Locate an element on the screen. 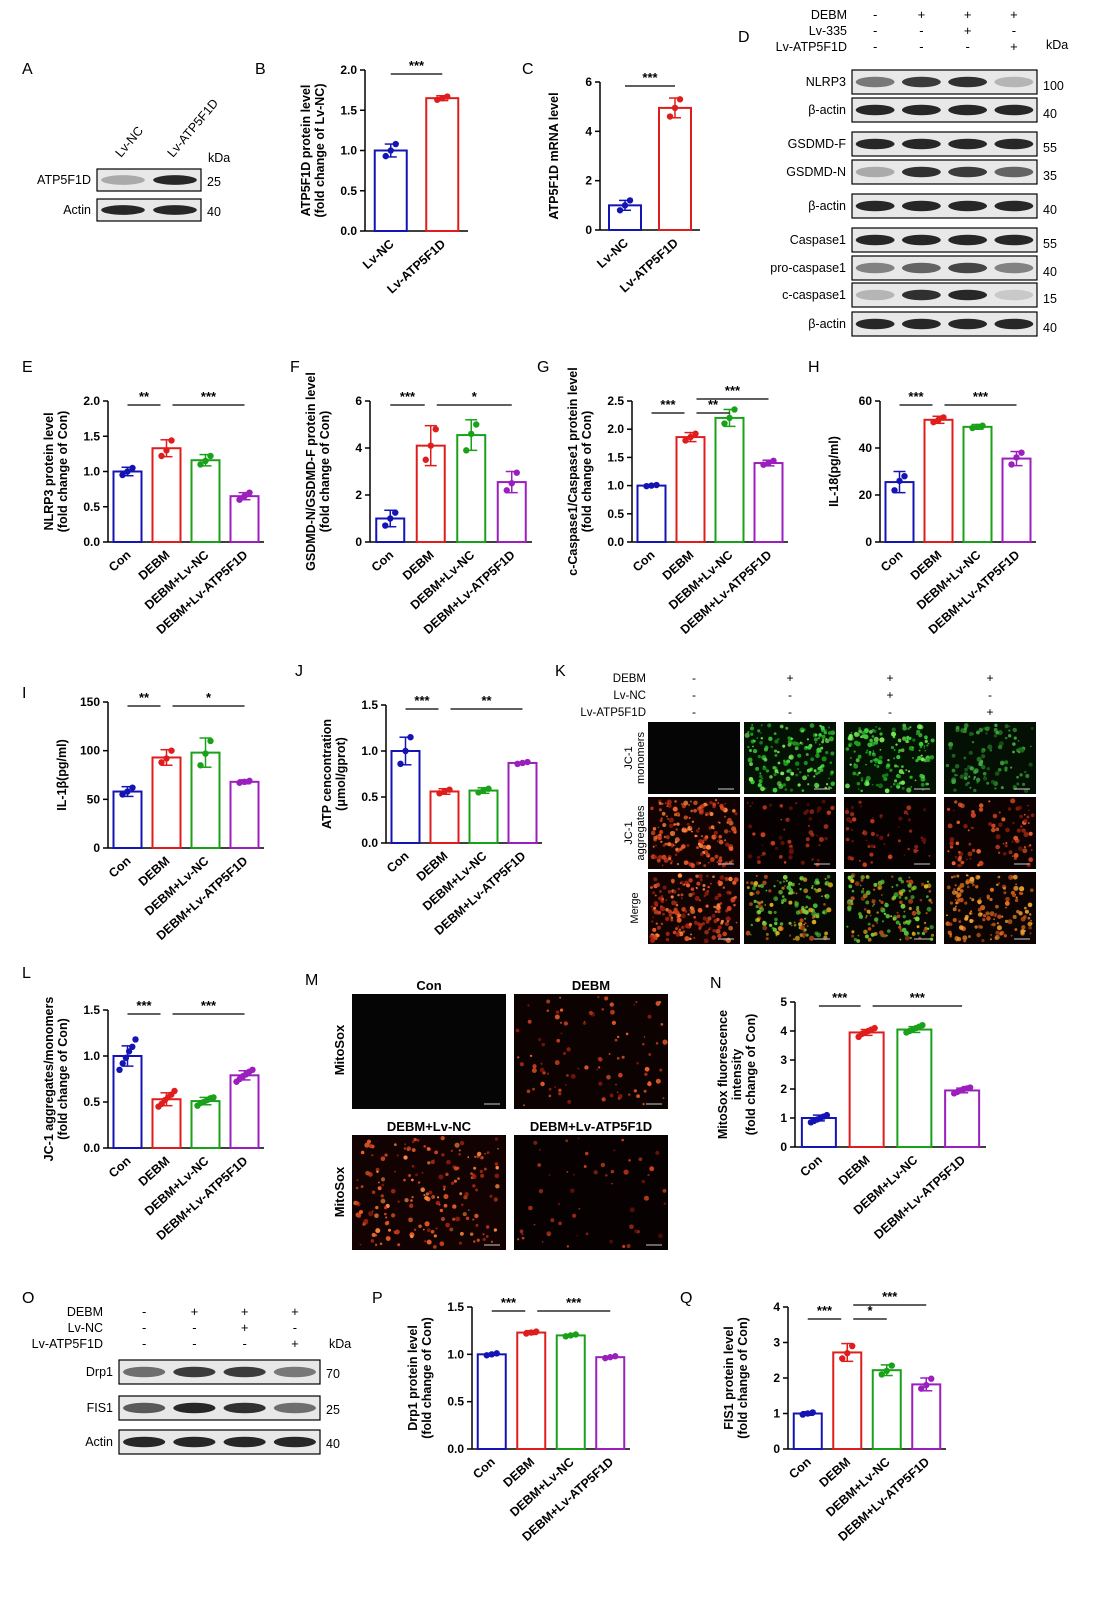 This screenshot has width=1107, height=1600. significance-label: * is located at coordinates (475, 396).